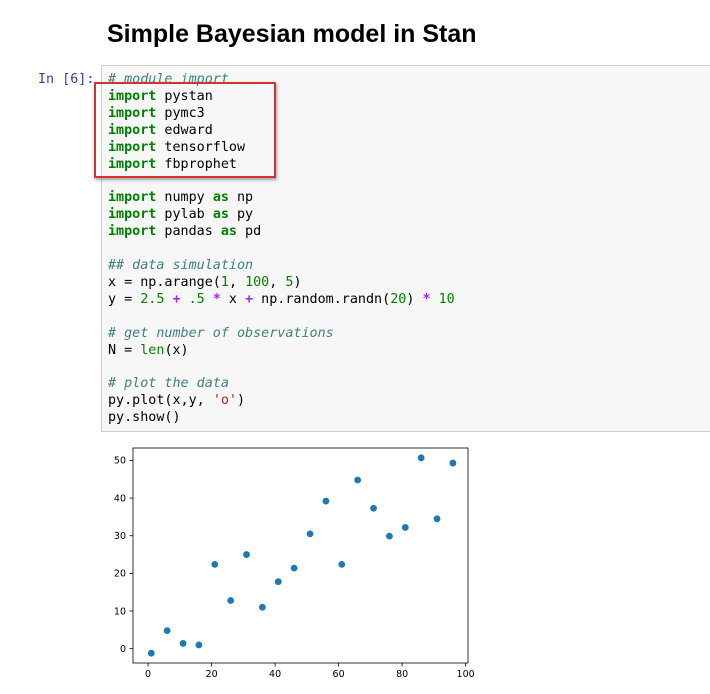  I want to click on code-line-9: import pylab as py, so click(181, 215).